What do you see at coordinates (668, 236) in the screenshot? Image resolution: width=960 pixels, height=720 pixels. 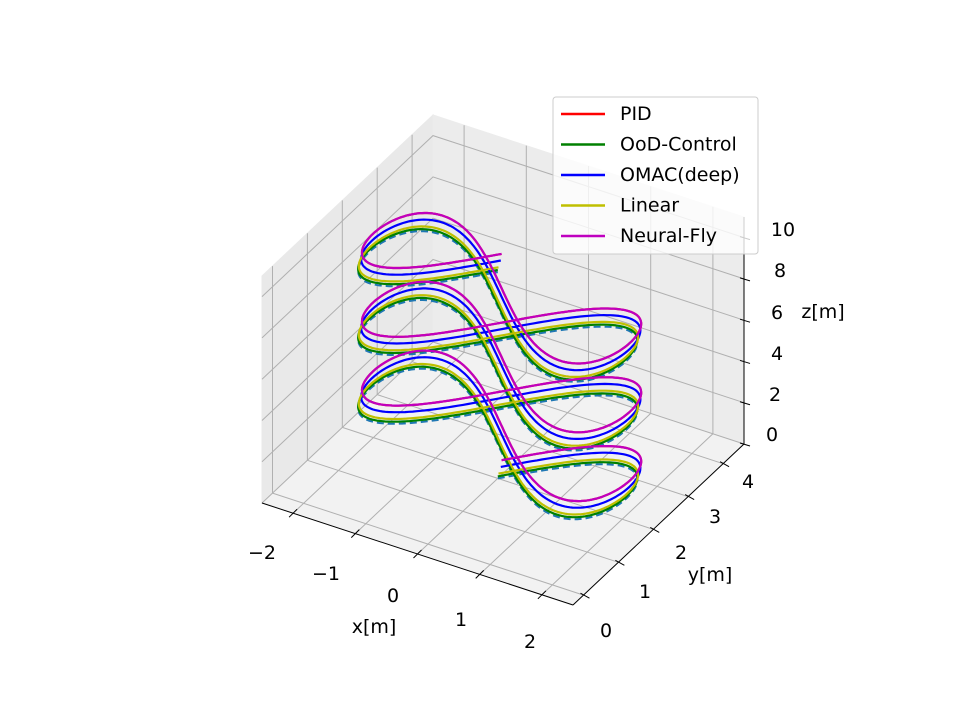 I see `legend-label: Neural-Fly` at bounding box center [668, 236].